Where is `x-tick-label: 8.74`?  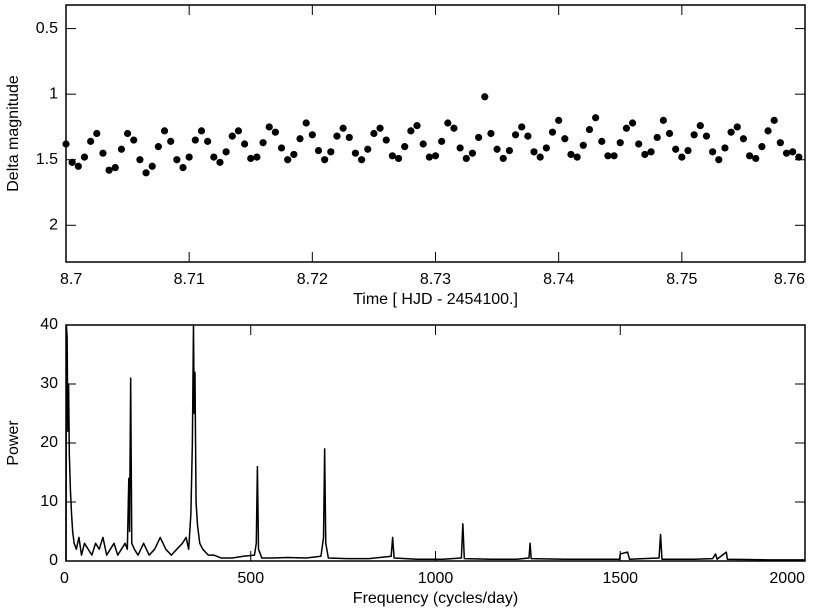 x-tick-label: 8.74 is located at coordinates (558, 279).